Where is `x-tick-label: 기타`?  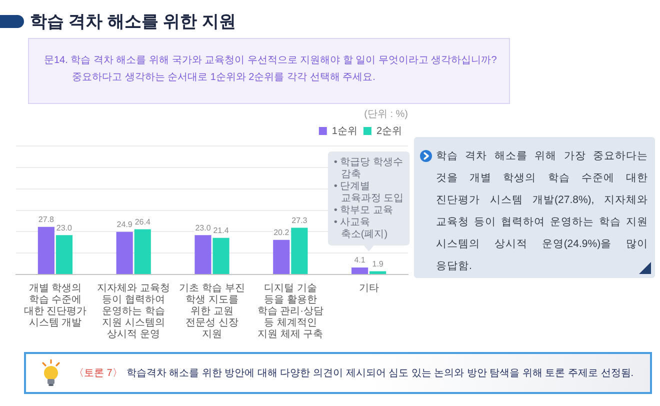
x-tick-label: 기타 is located at coordinates (368, 288).